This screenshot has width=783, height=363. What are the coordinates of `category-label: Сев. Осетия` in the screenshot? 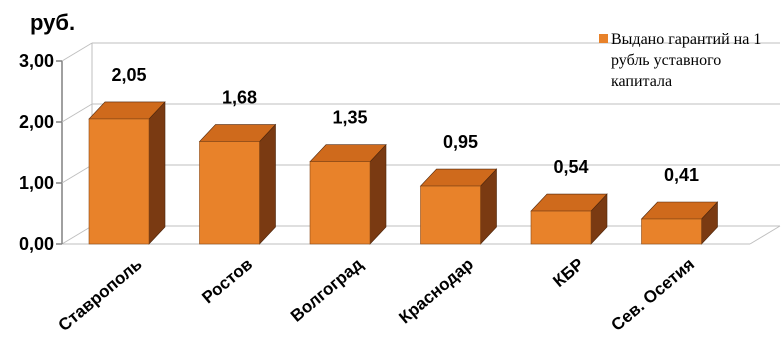 It's located at (653, 295).